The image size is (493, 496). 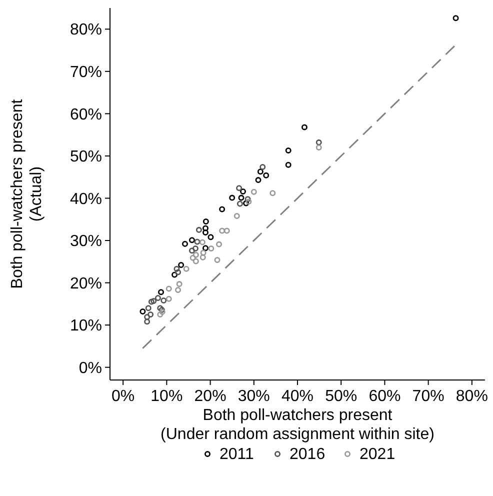 What do you see at coordinates (237, 454) in the screenshot?
I see `legend-label: 2011` at bounding box center [237, 454].